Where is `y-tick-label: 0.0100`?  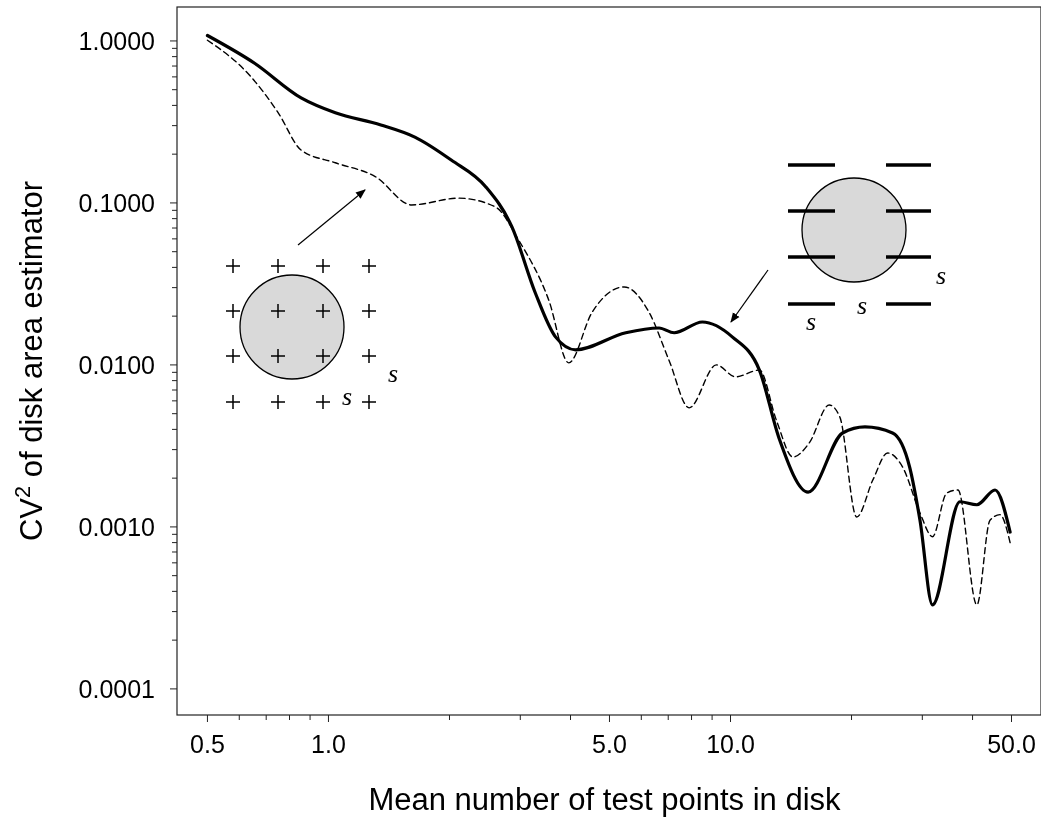 y-tick-label: 0.0100 is located at coordinates (116, 364).